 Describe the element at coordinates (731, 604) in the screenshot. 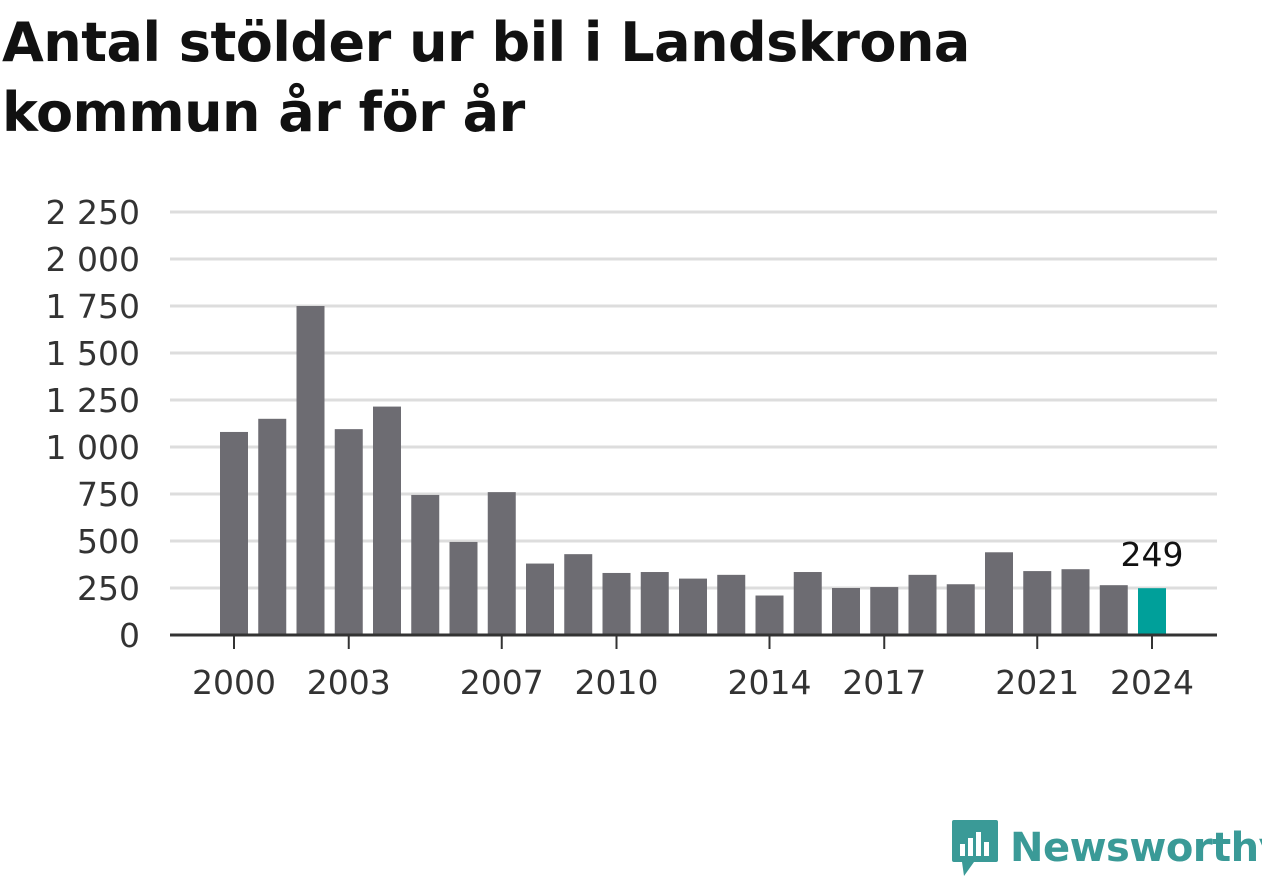

I see `bar-2013` at that location.